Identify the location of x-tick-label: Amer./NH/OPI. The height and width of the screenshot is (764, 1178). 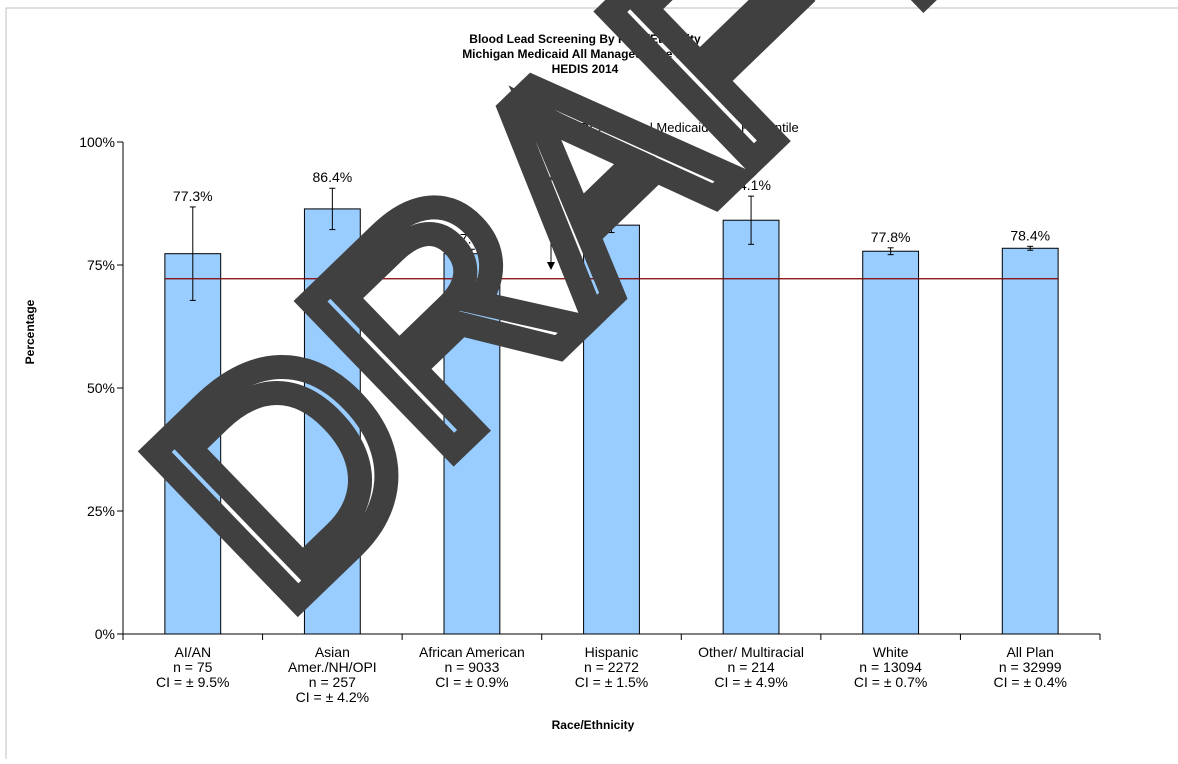
(332, 667).